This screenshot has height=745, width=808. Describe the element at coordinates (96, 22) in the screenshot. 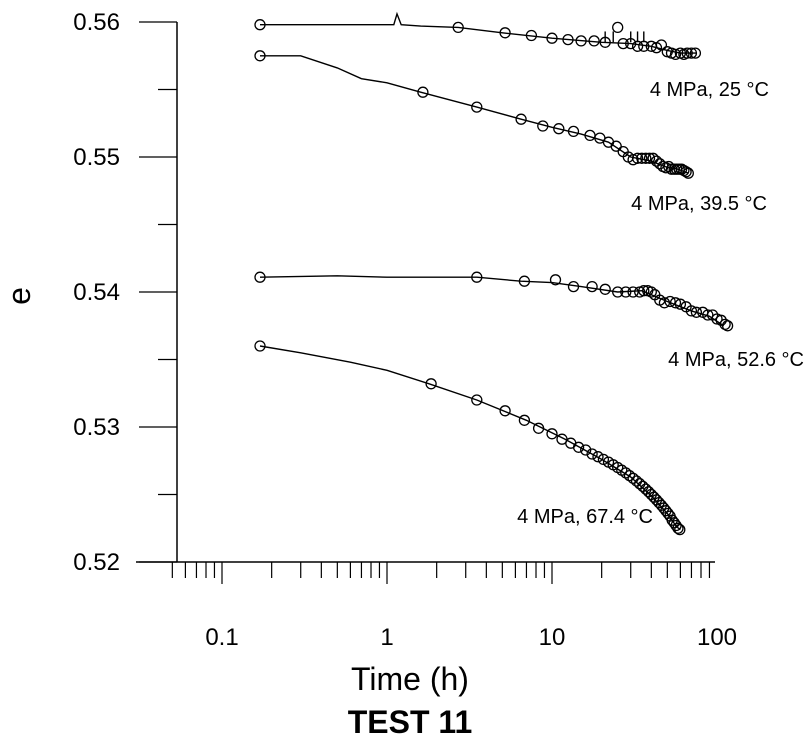

I see `y-tick-label: 0.56` at that location.